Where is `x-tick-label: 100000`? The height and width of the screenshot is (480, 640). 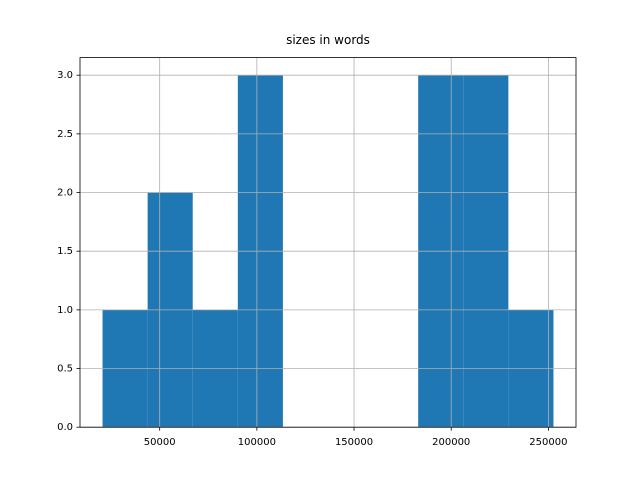 x-tick-label: 100000 is located at coordinates (257, 442).